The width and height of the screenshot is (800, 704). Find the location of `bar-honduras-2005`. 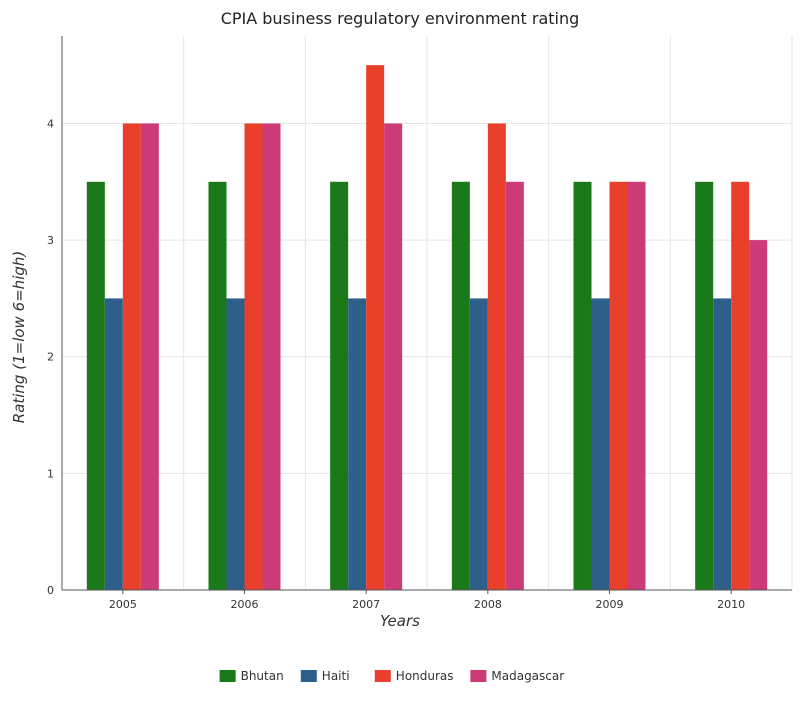

bar-honduras-2005 is located at coordinates (131, 356).